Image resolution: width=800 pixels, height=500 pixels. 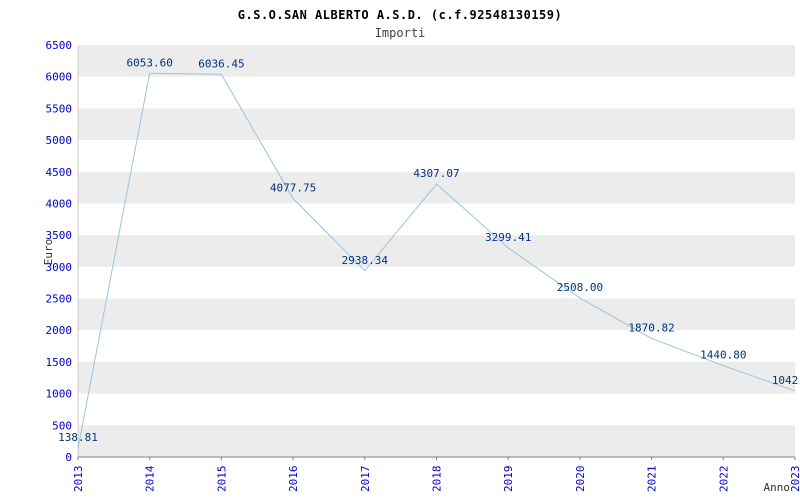 What do you see at coordinates (78, 479) in the screenshot?
I see `x-tick-label: 2013` at bounding box center [78, 479].